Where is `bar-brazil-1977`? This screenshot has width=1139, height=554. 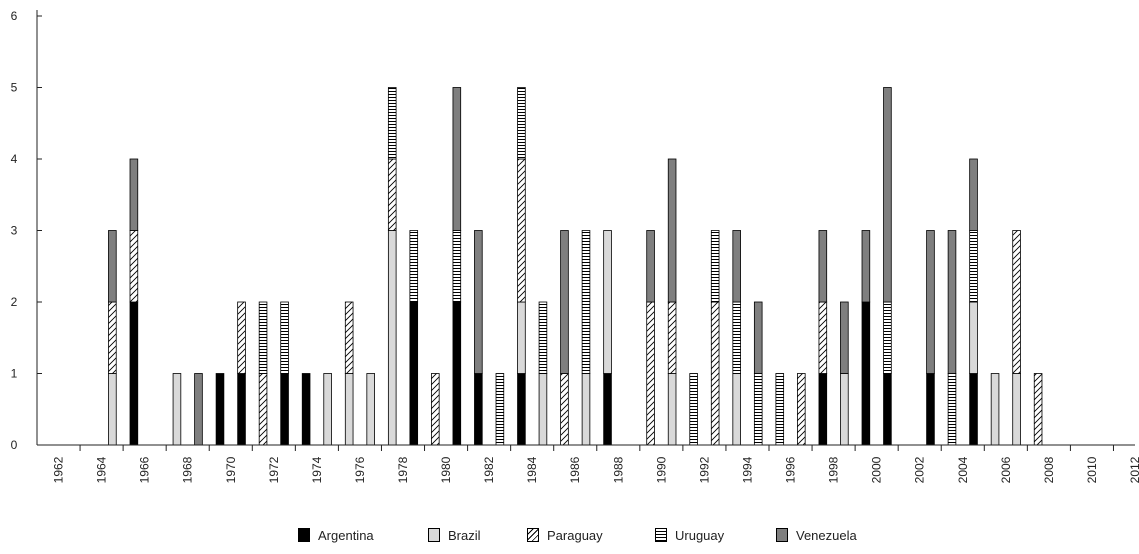
bar-brazil-1977 is located at coordinates (370, 409).